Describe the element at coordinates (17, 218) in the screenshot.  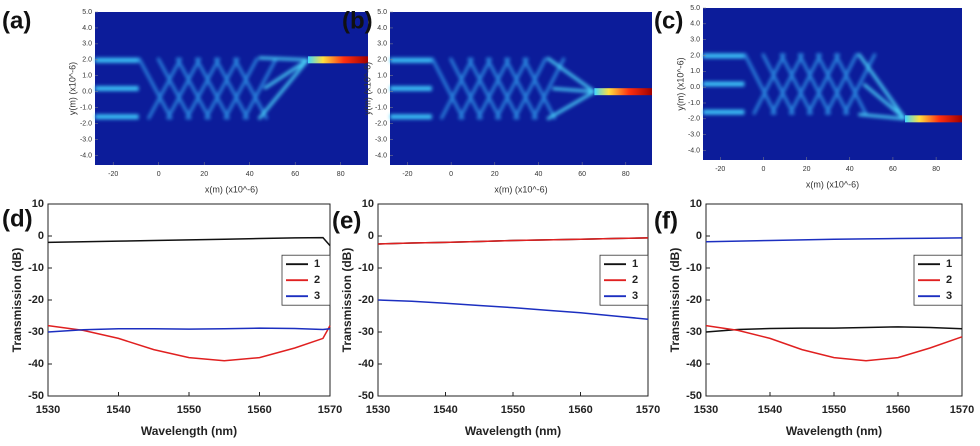
I see `panel-label: (d)` at that location.